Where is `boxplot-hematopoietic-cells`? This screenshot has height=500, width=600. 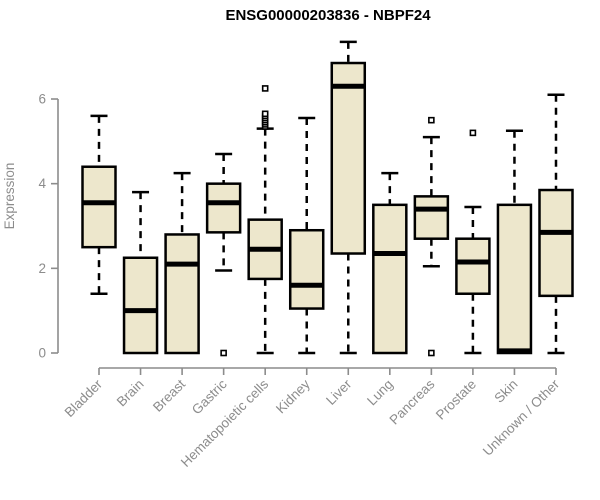 boxplot-hematopoietic-cells is located at coordinates (265, 220).